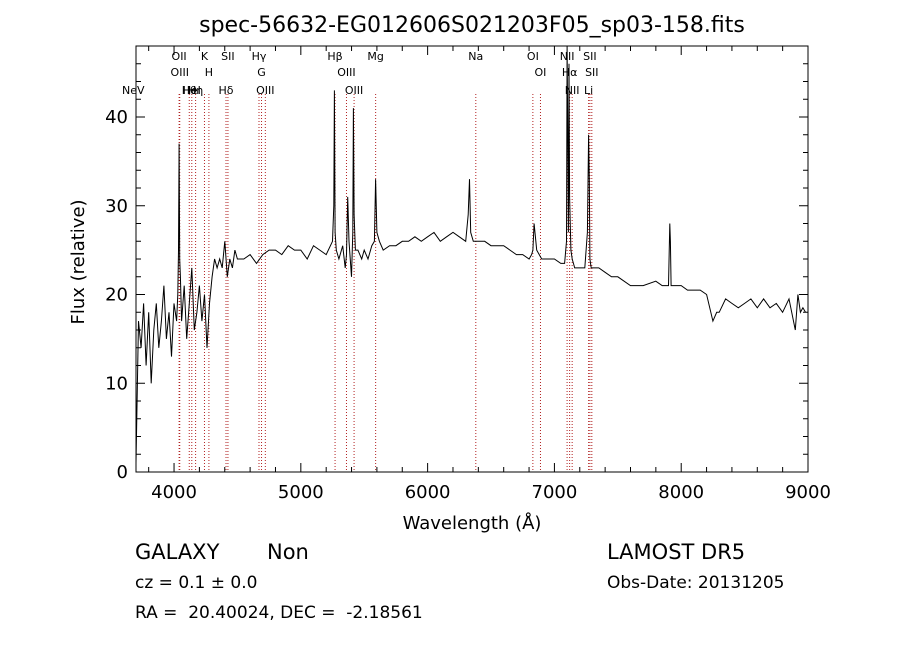 This screenshot has width=900, height=649. What do you see at coordinates (279, 613) in the screenshot?
I see `radec-label: RA = 20.40024, DEC = -2.18561` at bounding box center [279, 613].